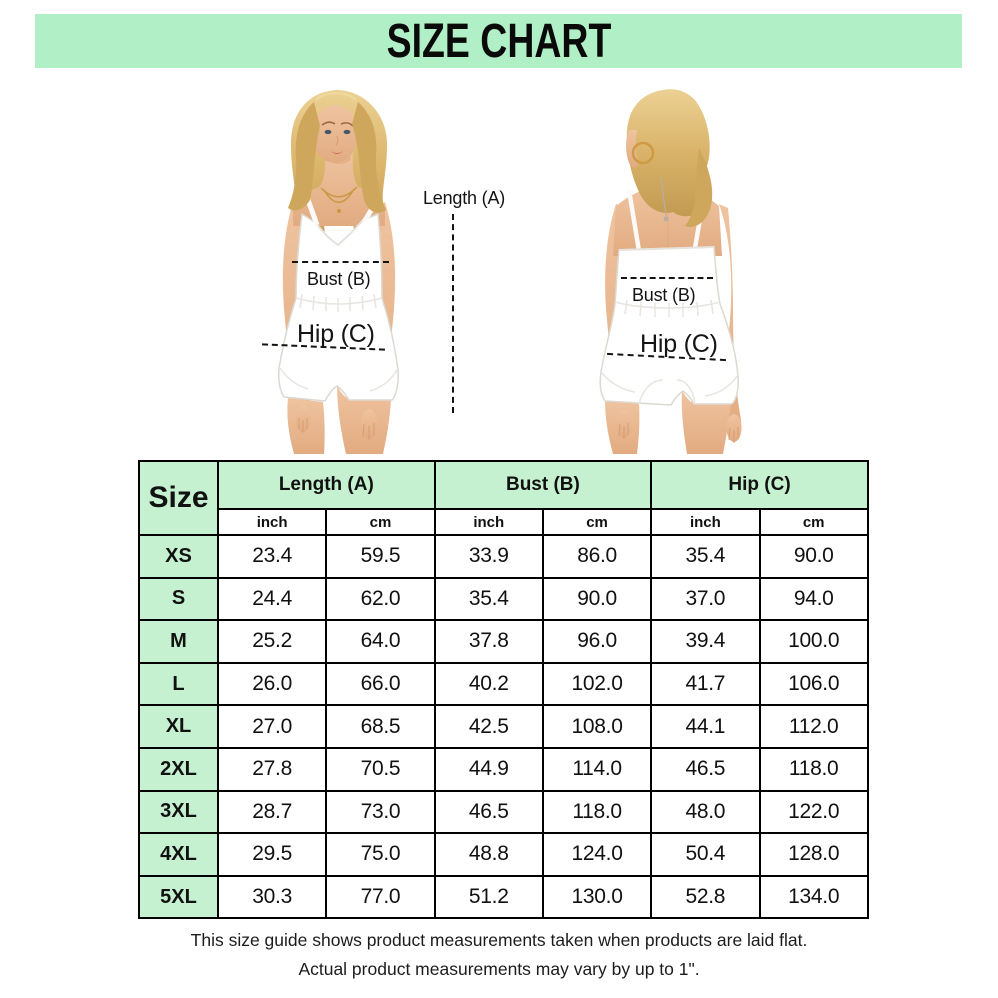 The image size is (998, 998). Describe the element at coordinates (178, 897) in the screenshot. I see `size-label-cell: 5XL` at that location.